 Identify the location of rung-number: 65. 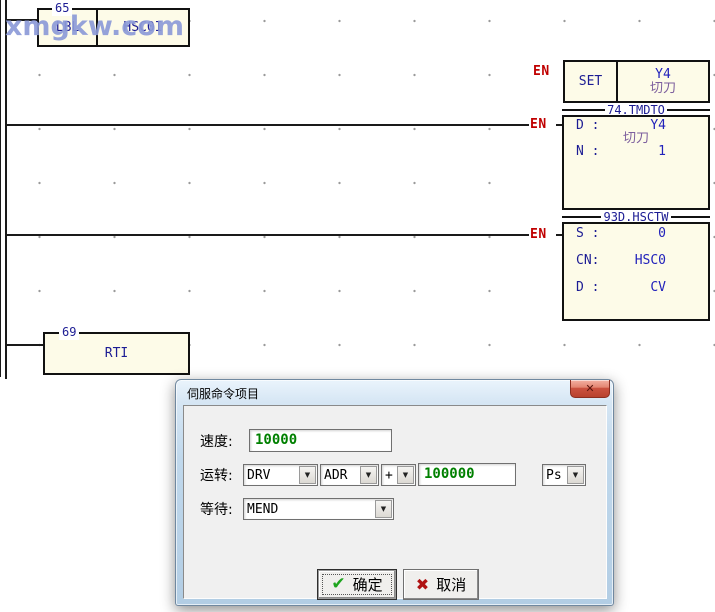
(62, 8).